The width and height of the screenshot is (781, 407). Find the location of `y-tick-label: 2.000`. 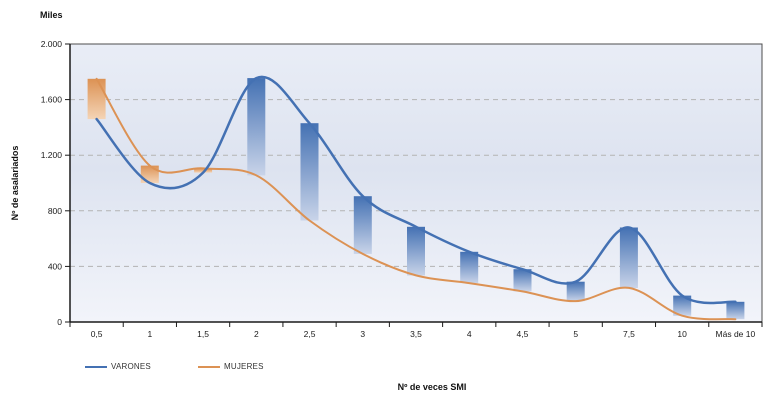

y-tick-label: 2.000 is located at coordinates (52, 44).